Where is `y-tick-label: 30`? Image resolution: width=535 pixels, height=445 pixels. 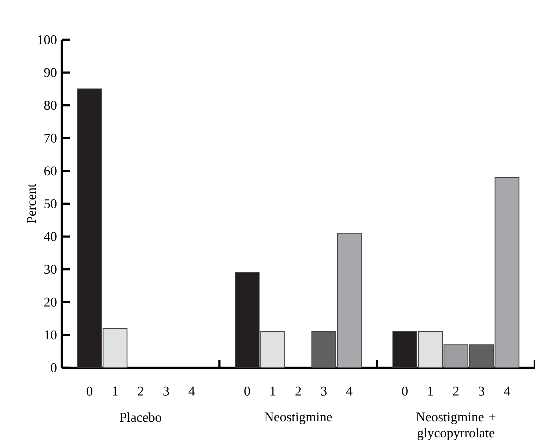 y-tick-label: 30 is located at coordinates (50, 269).